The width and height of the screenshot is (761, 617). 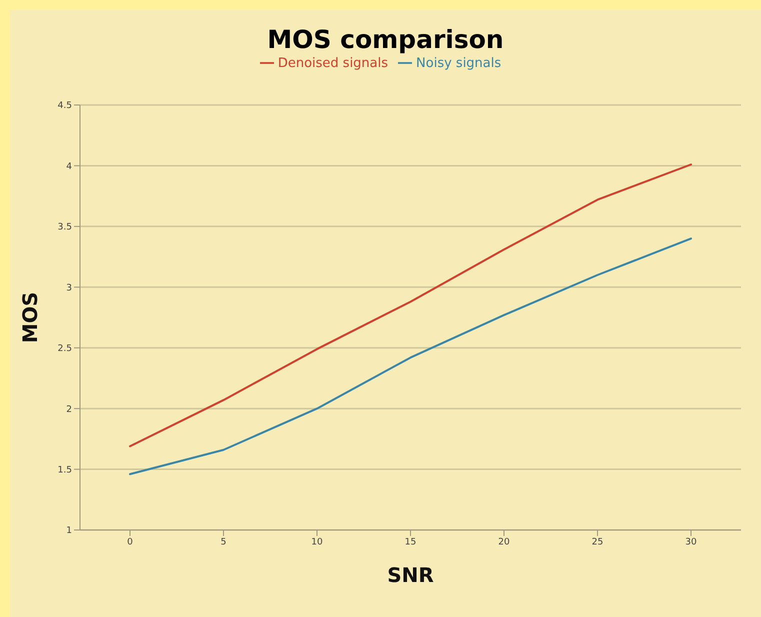 What do you see at coordinates (504, 542) in the screenshot?
I see `x-tick-label: 20` at bounding box center [504, 542].